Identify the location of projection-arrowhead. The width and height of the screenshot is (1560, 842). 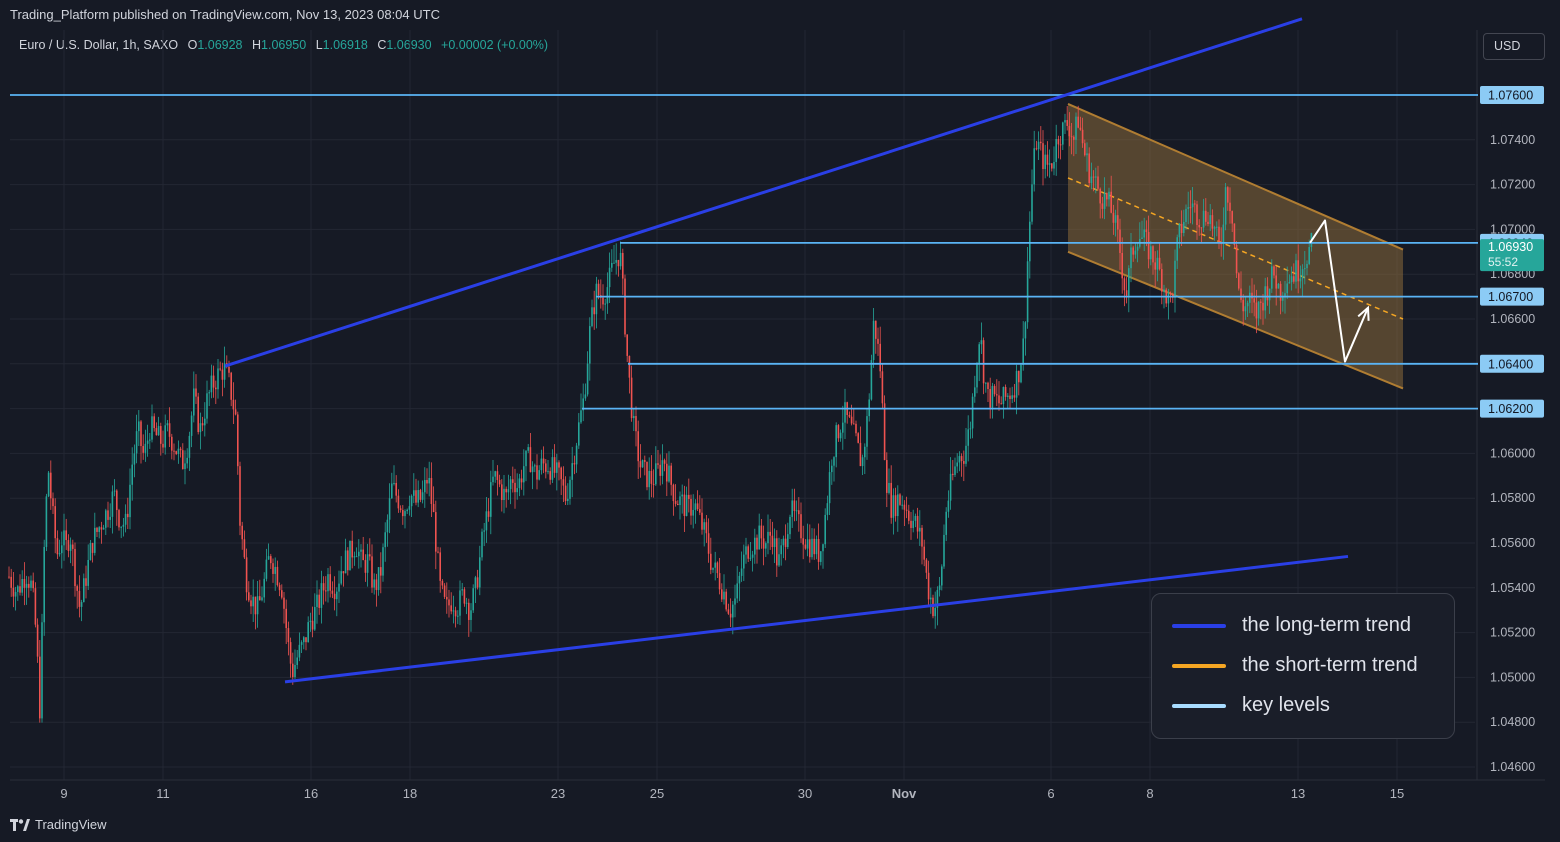
(1363, 313).